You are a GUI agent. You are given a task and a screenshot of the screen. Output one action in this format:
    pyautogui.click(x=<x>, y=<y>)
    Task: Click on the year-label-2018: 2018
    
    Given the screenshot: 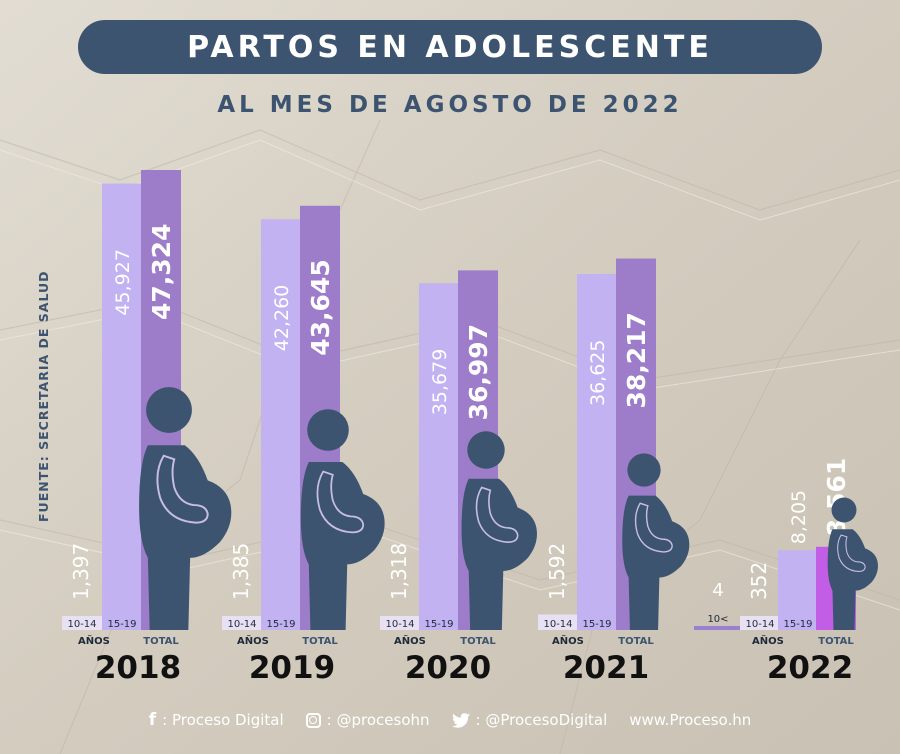 What is the action you would take?
    pyautogui.click(x=138, y=668)
    